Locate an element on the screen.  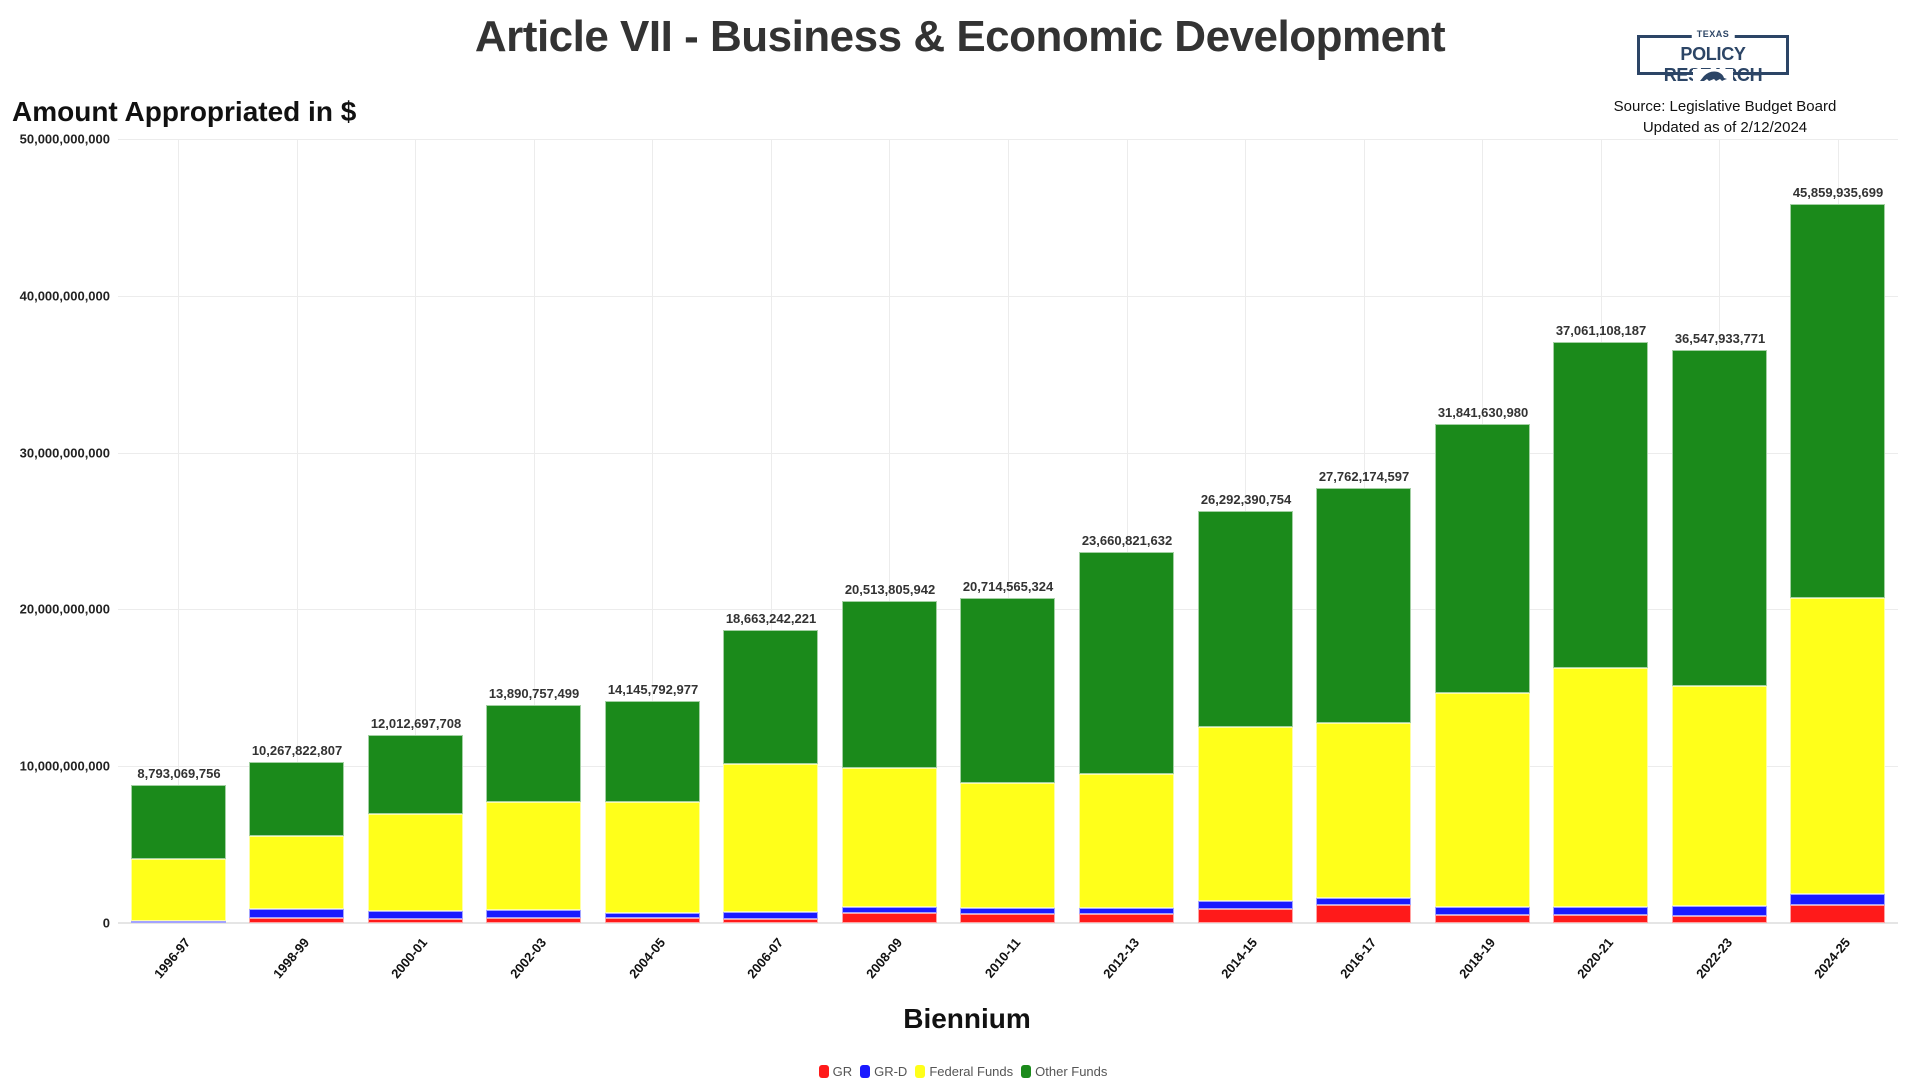
legend-label: Other Funds is located at coordinates (1071, 1071).